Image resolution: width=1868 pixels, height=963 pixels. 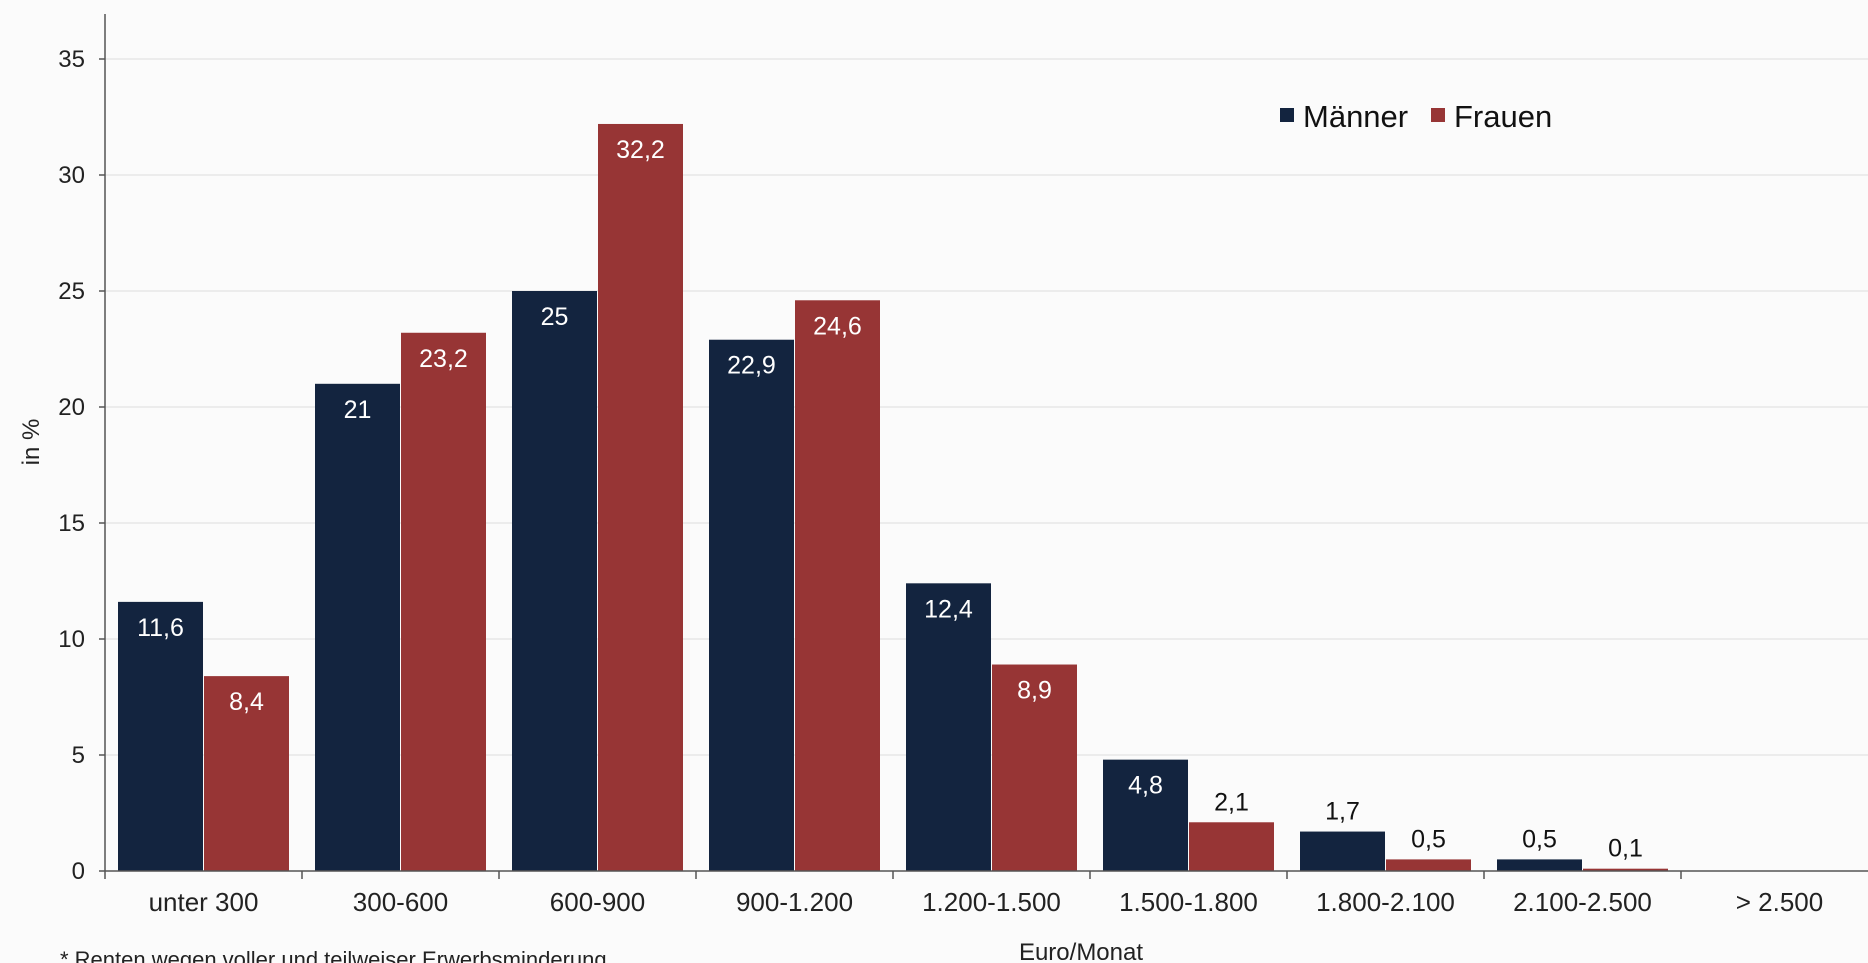 I want to click on data-label: 21, so click(x=358, y=410).